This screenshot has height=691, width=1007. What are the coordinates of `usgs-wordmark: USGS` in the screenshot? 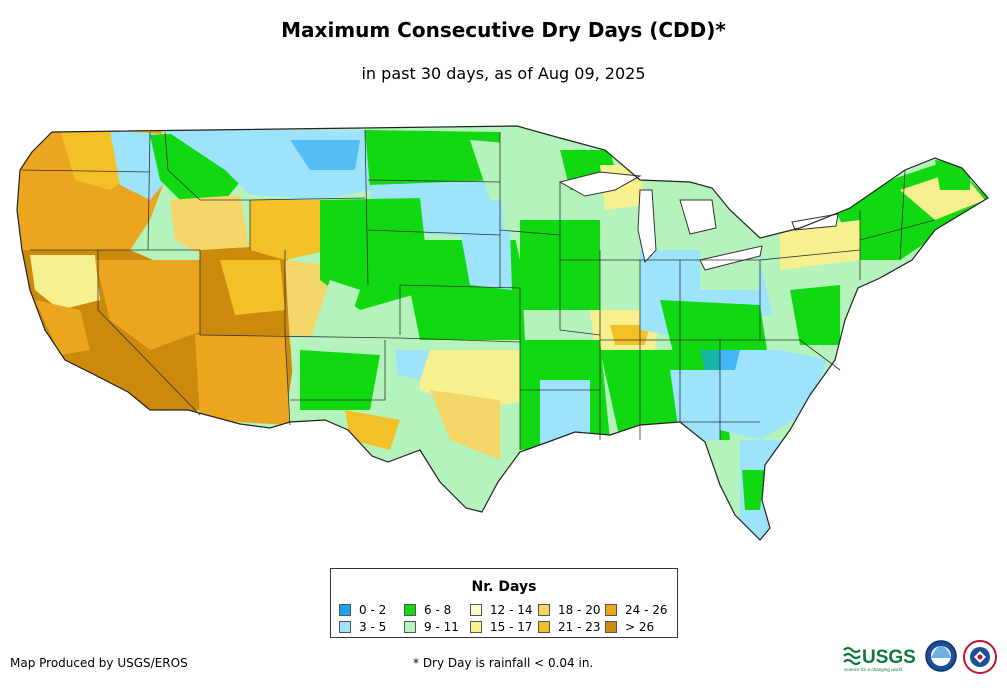 It's located at (889, 657).